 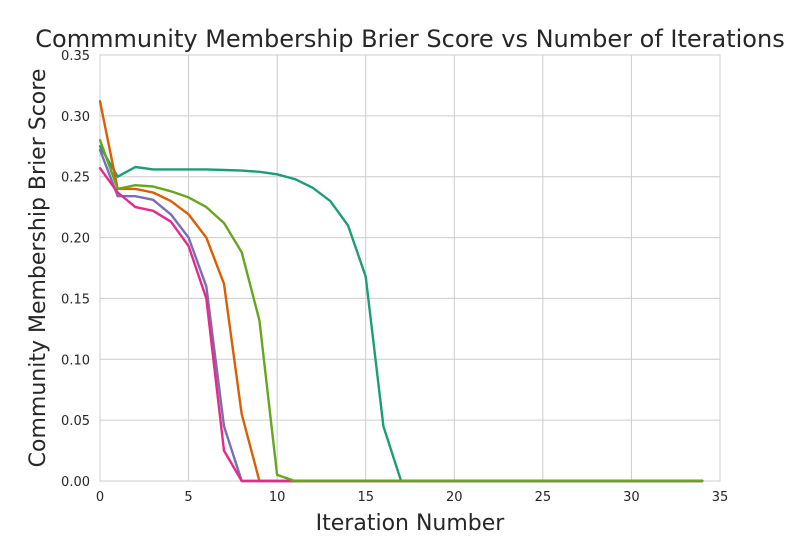 I want to click on x-tick-label: 30, so click(x=631, y=497).